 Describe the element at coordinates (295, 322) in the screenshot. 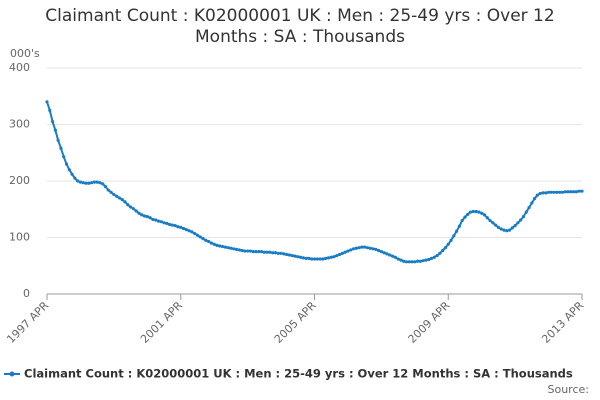

I see `x-tick-label: 2005 APR` at that location.